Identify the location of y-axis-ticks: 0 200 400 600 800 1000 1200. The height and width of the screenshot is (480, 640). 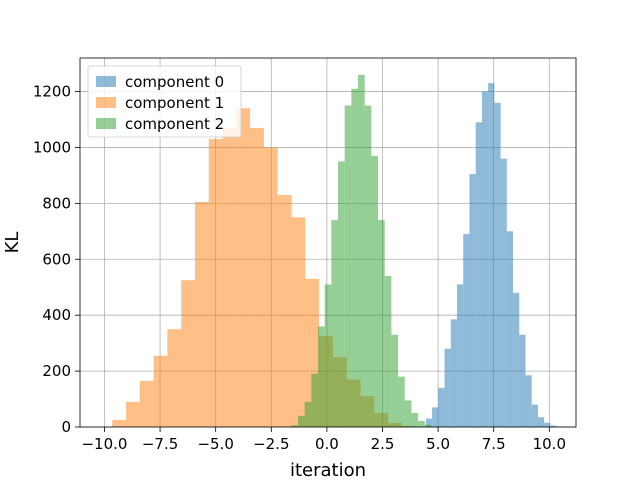
(56, 259).